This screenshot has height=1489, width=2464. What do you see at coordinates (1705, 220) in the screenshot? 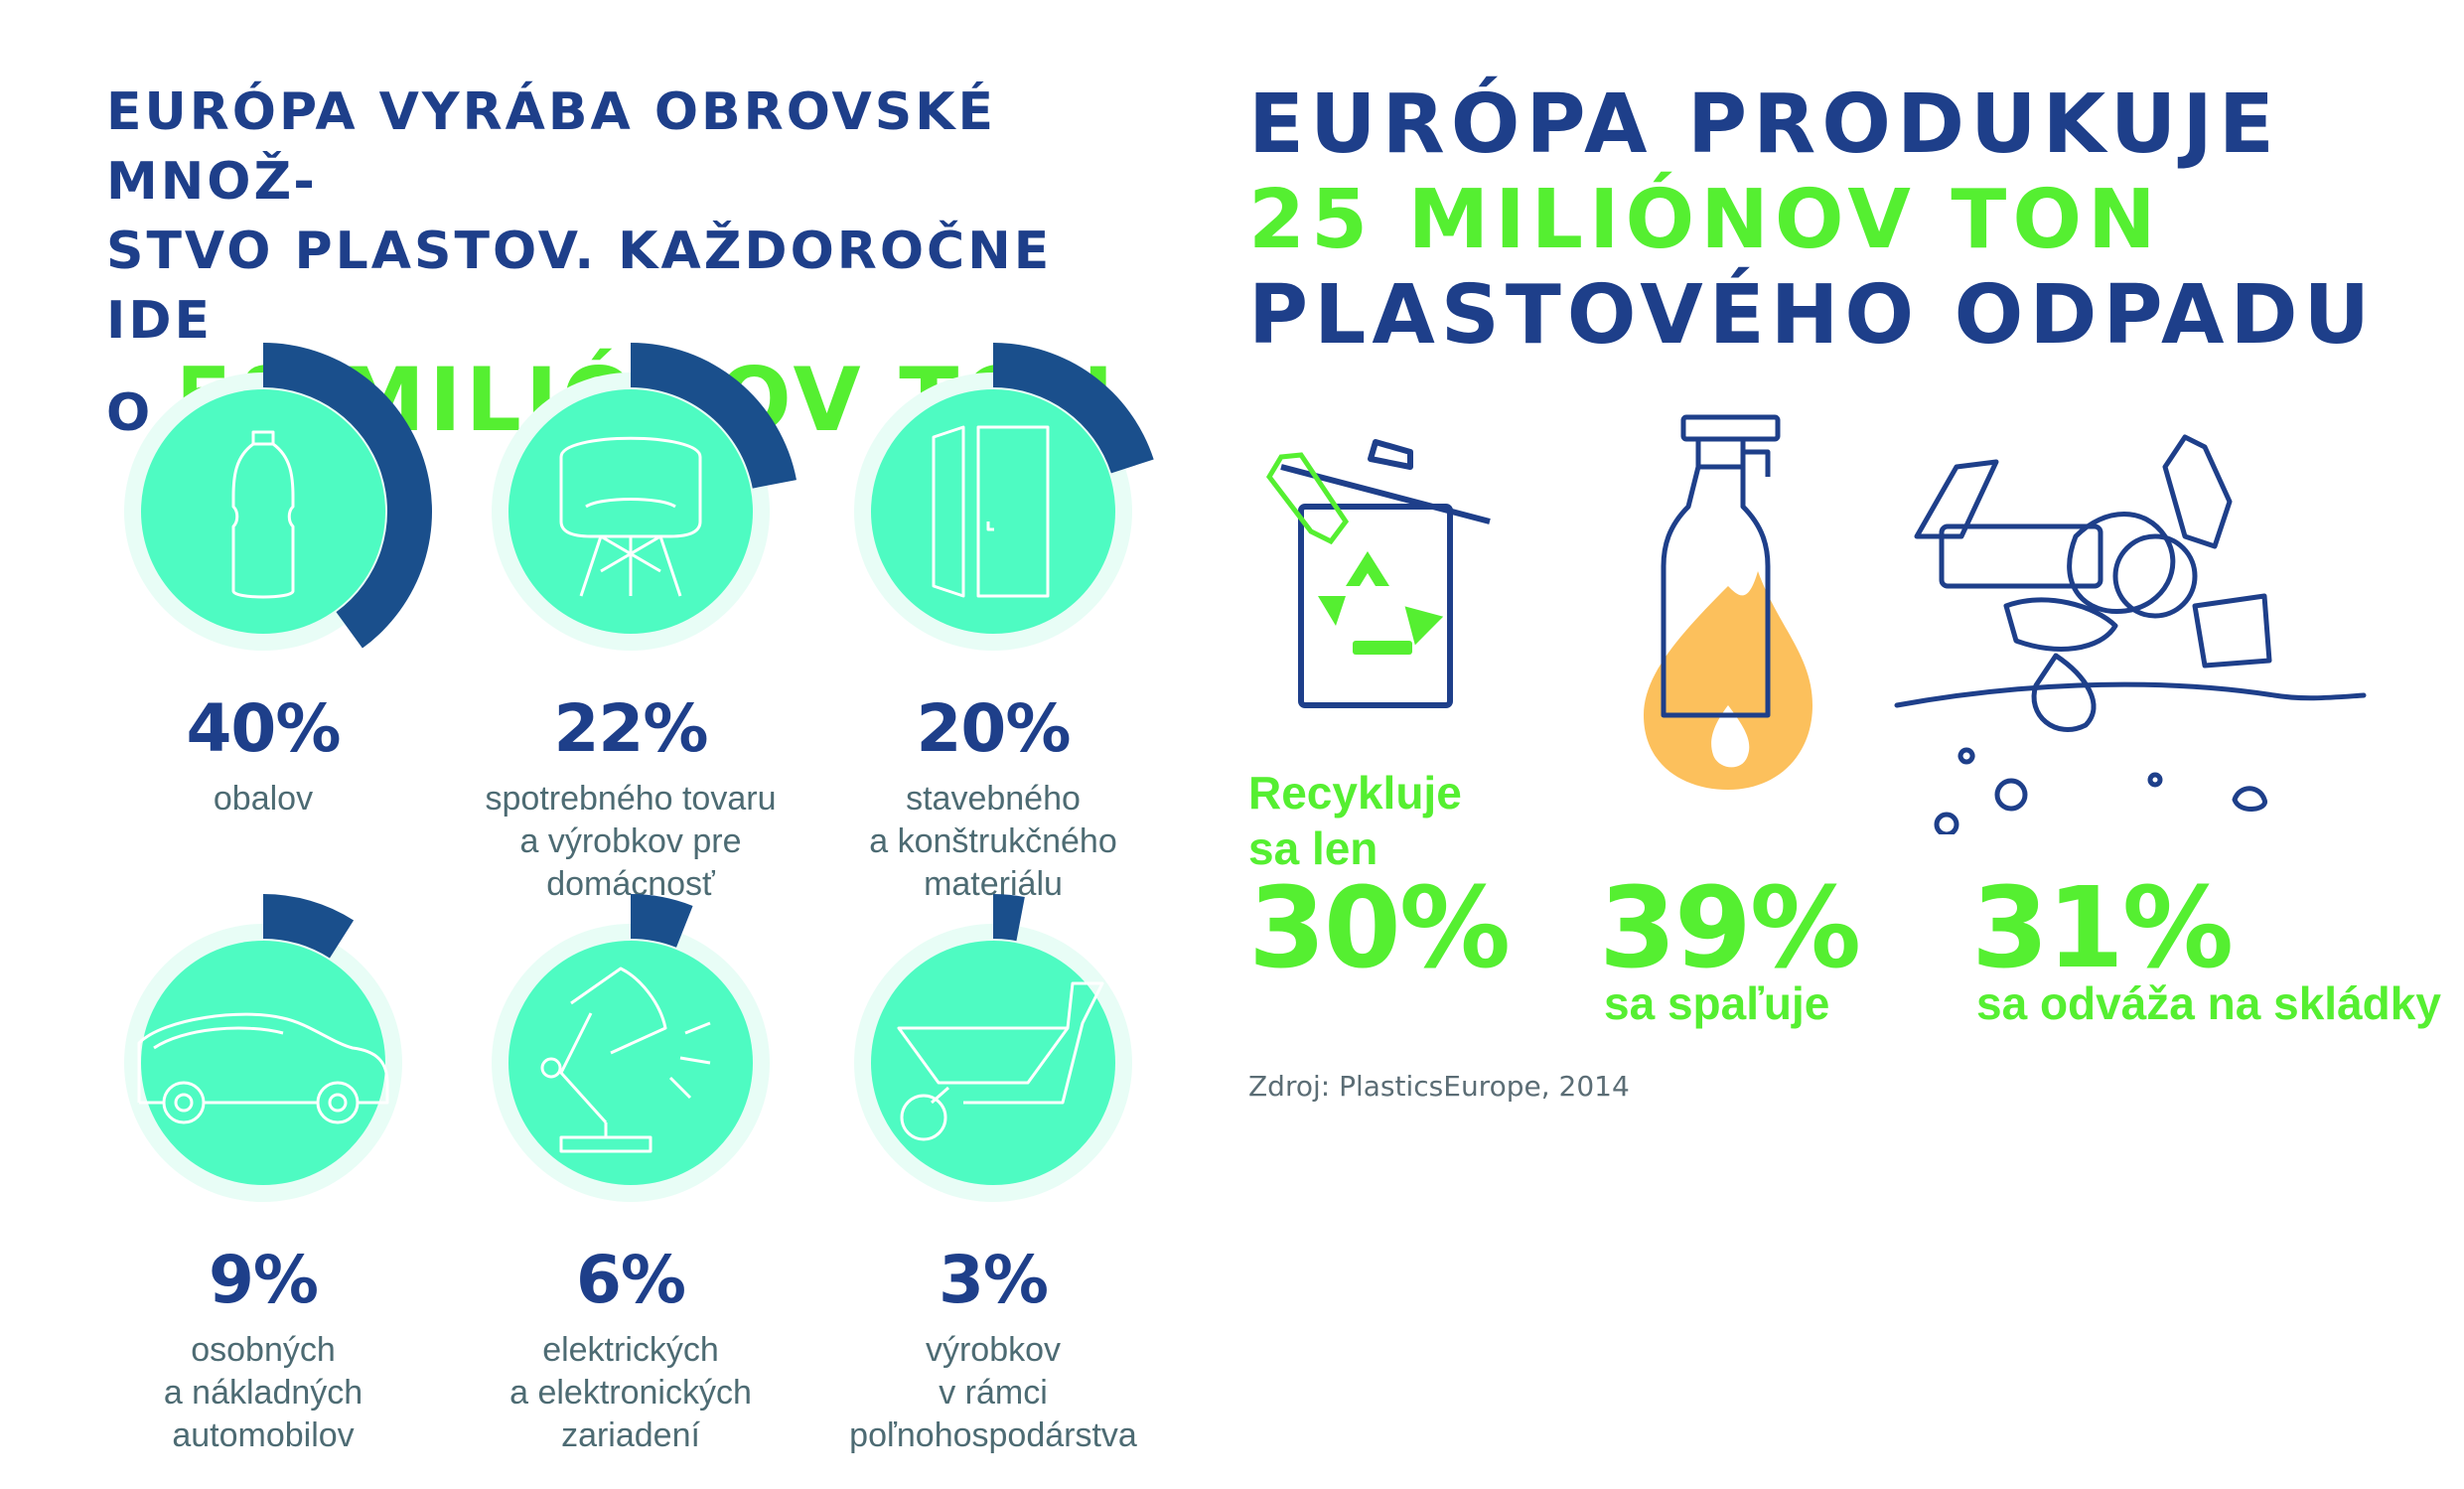
I see `right-title-line2: 25 MILIÓNOV TON` at bounding box center [1705, 220].